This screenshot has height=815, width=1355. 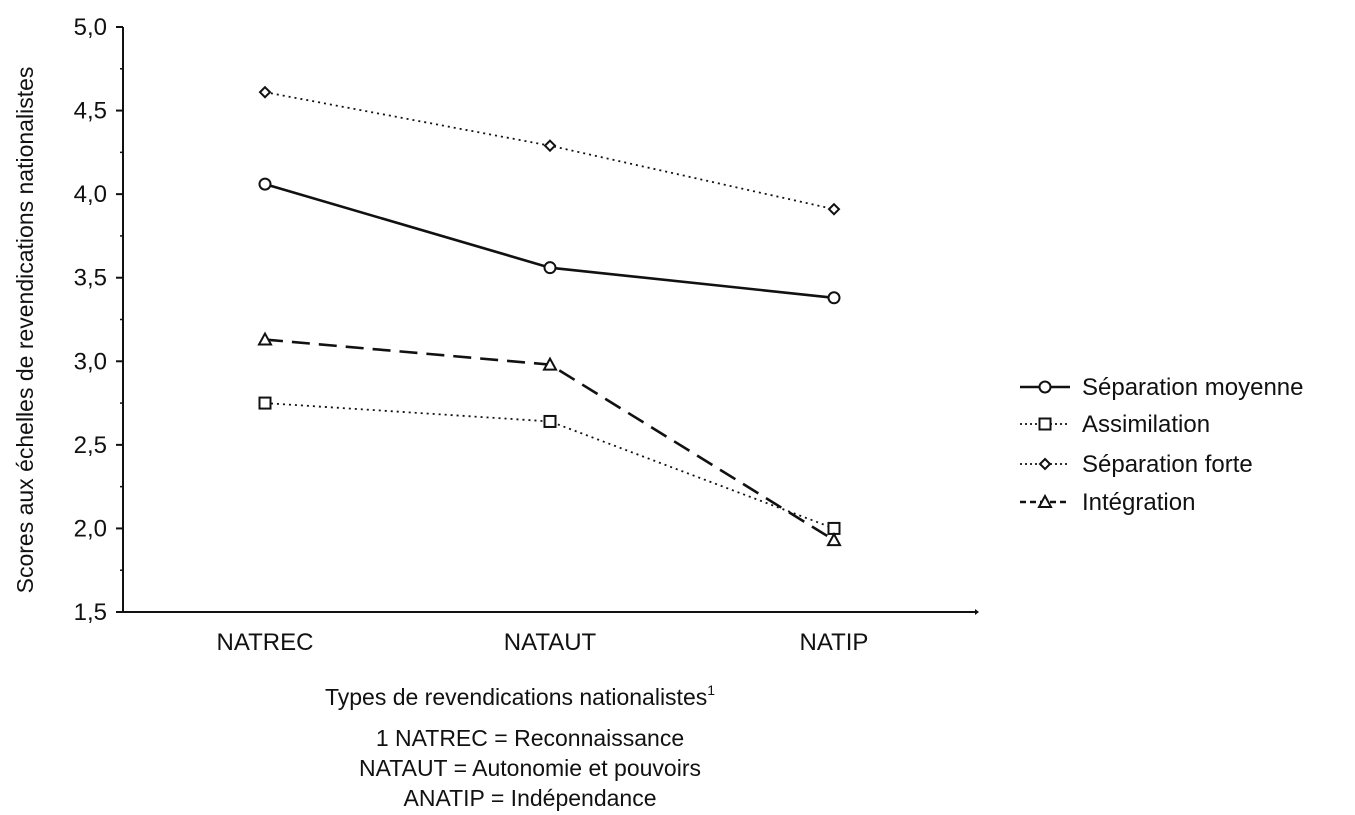 What do you see at coordinates (90, 528) in the screenshot?
I see `y-tick-label: 2,0` at bounding box center [90, 528].